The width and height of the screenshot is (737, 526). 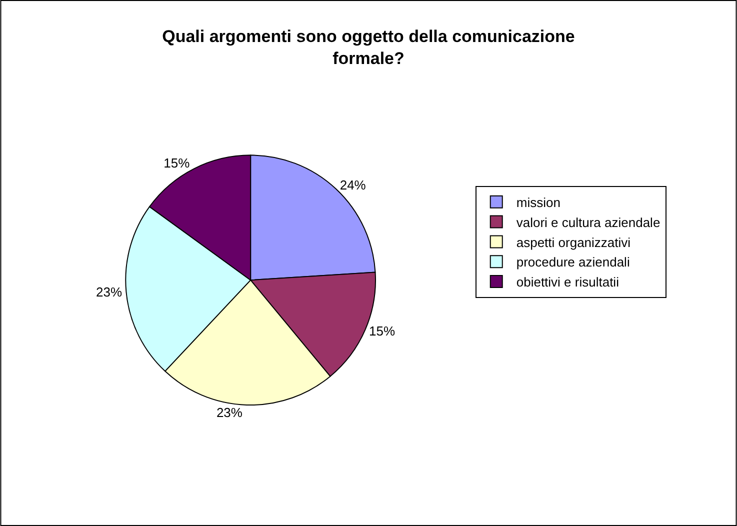 What do you see at coordinates (568, 282) in the screenshot?
I see `legend-label: obiettivi e risultatii` at bounding box center [568, 282].